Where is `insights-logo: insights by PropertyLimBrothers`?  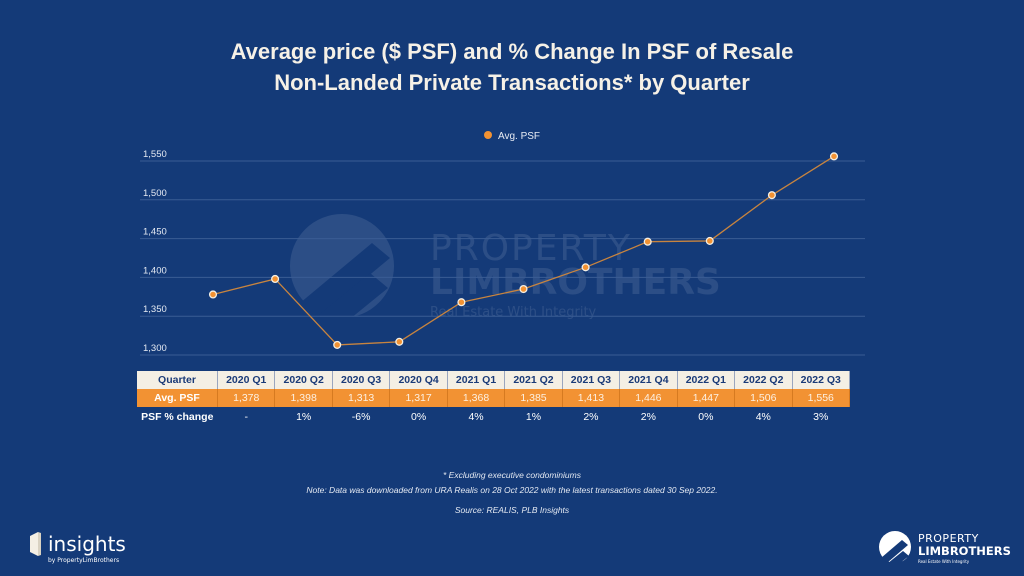 insights-logo: insights by PropertyLimBrothers is located at coordinates (93, 549).